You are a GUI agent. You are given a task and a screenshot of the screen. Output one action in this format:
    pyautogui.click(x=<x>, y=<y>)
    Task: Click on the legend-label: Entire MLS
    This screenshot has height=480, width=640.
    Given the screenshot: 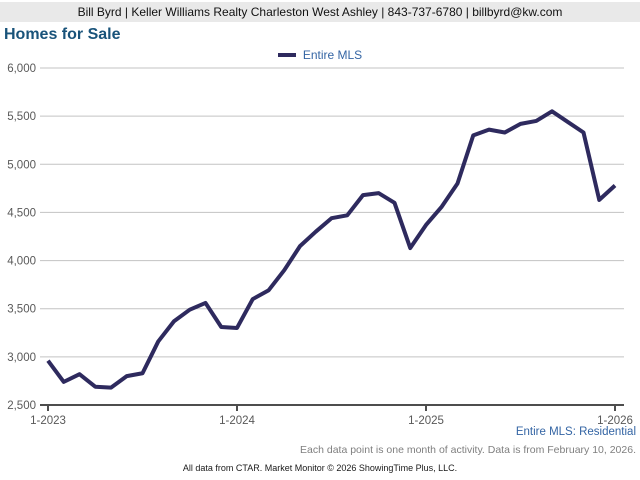 What is the action you would take?
    pyautogui.click(x=332, y=55)
    